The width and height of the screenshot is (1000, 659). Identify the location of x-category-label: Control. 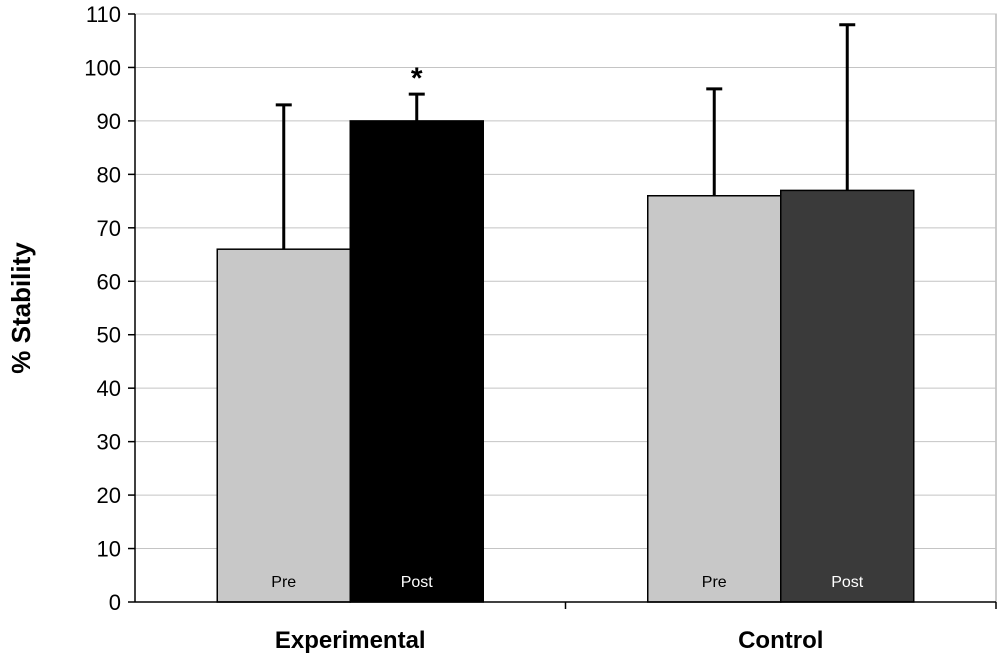
(780, 640).